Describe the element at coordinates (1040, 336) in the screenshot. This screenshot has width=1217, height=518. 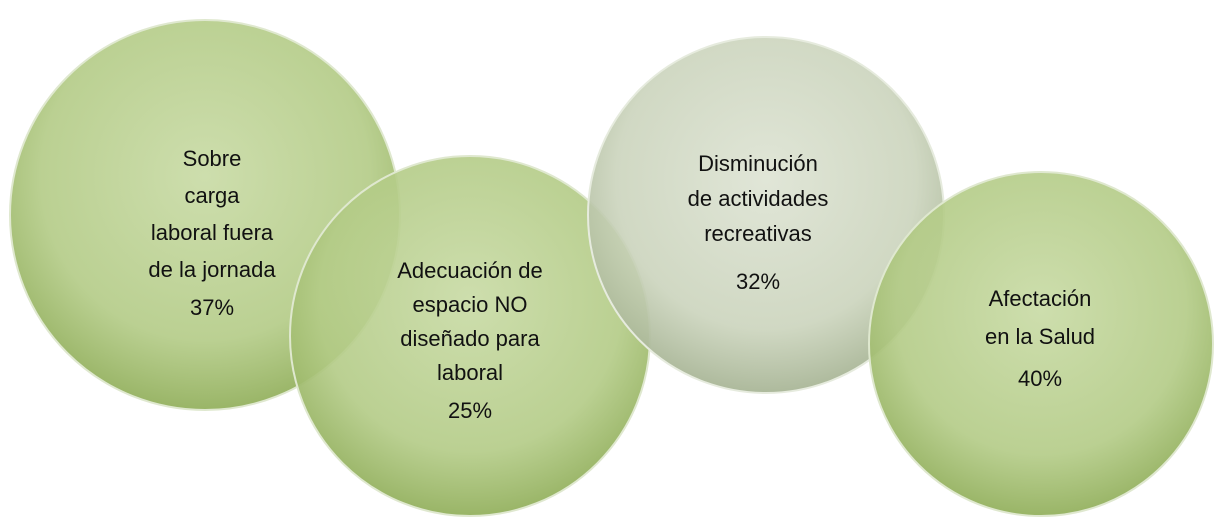
I see `node-label: en la Salud` at that location.